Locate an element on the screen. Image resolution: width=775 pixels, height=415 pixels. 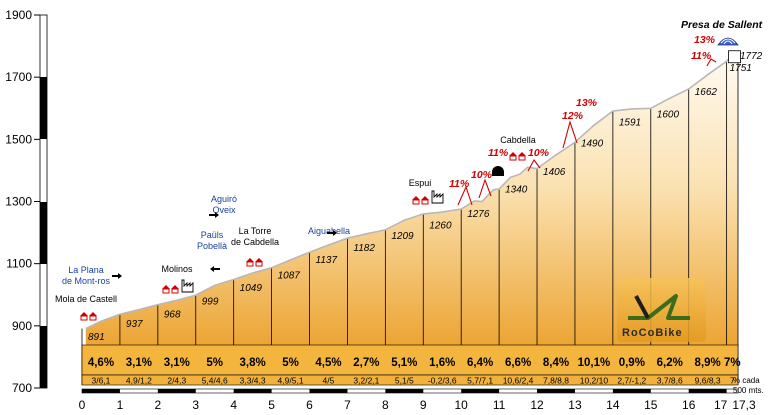
segment-range-label: 3,7/8,6 is located at coordinates (670, 381).